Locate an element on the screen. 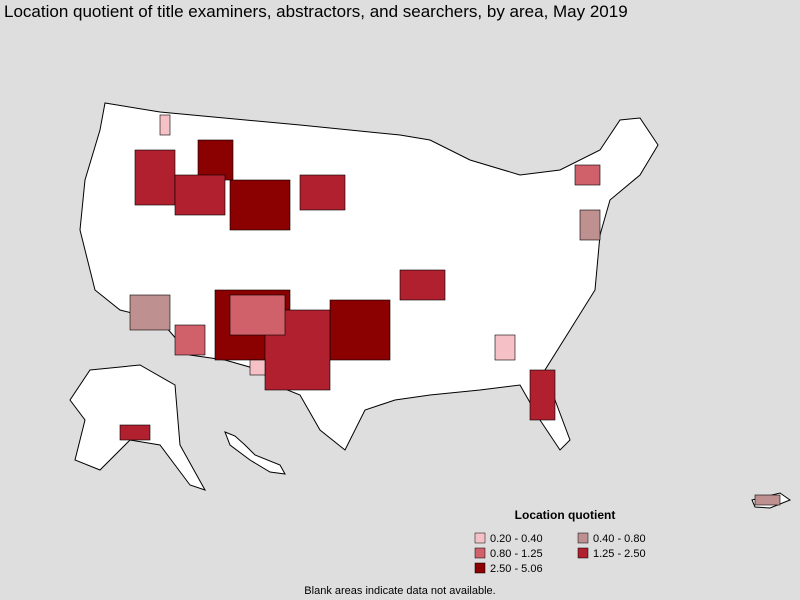 This screenshot has height=600, width=800. legend-label: 0.20 - 0.40 is located at coordinates (516, 539).